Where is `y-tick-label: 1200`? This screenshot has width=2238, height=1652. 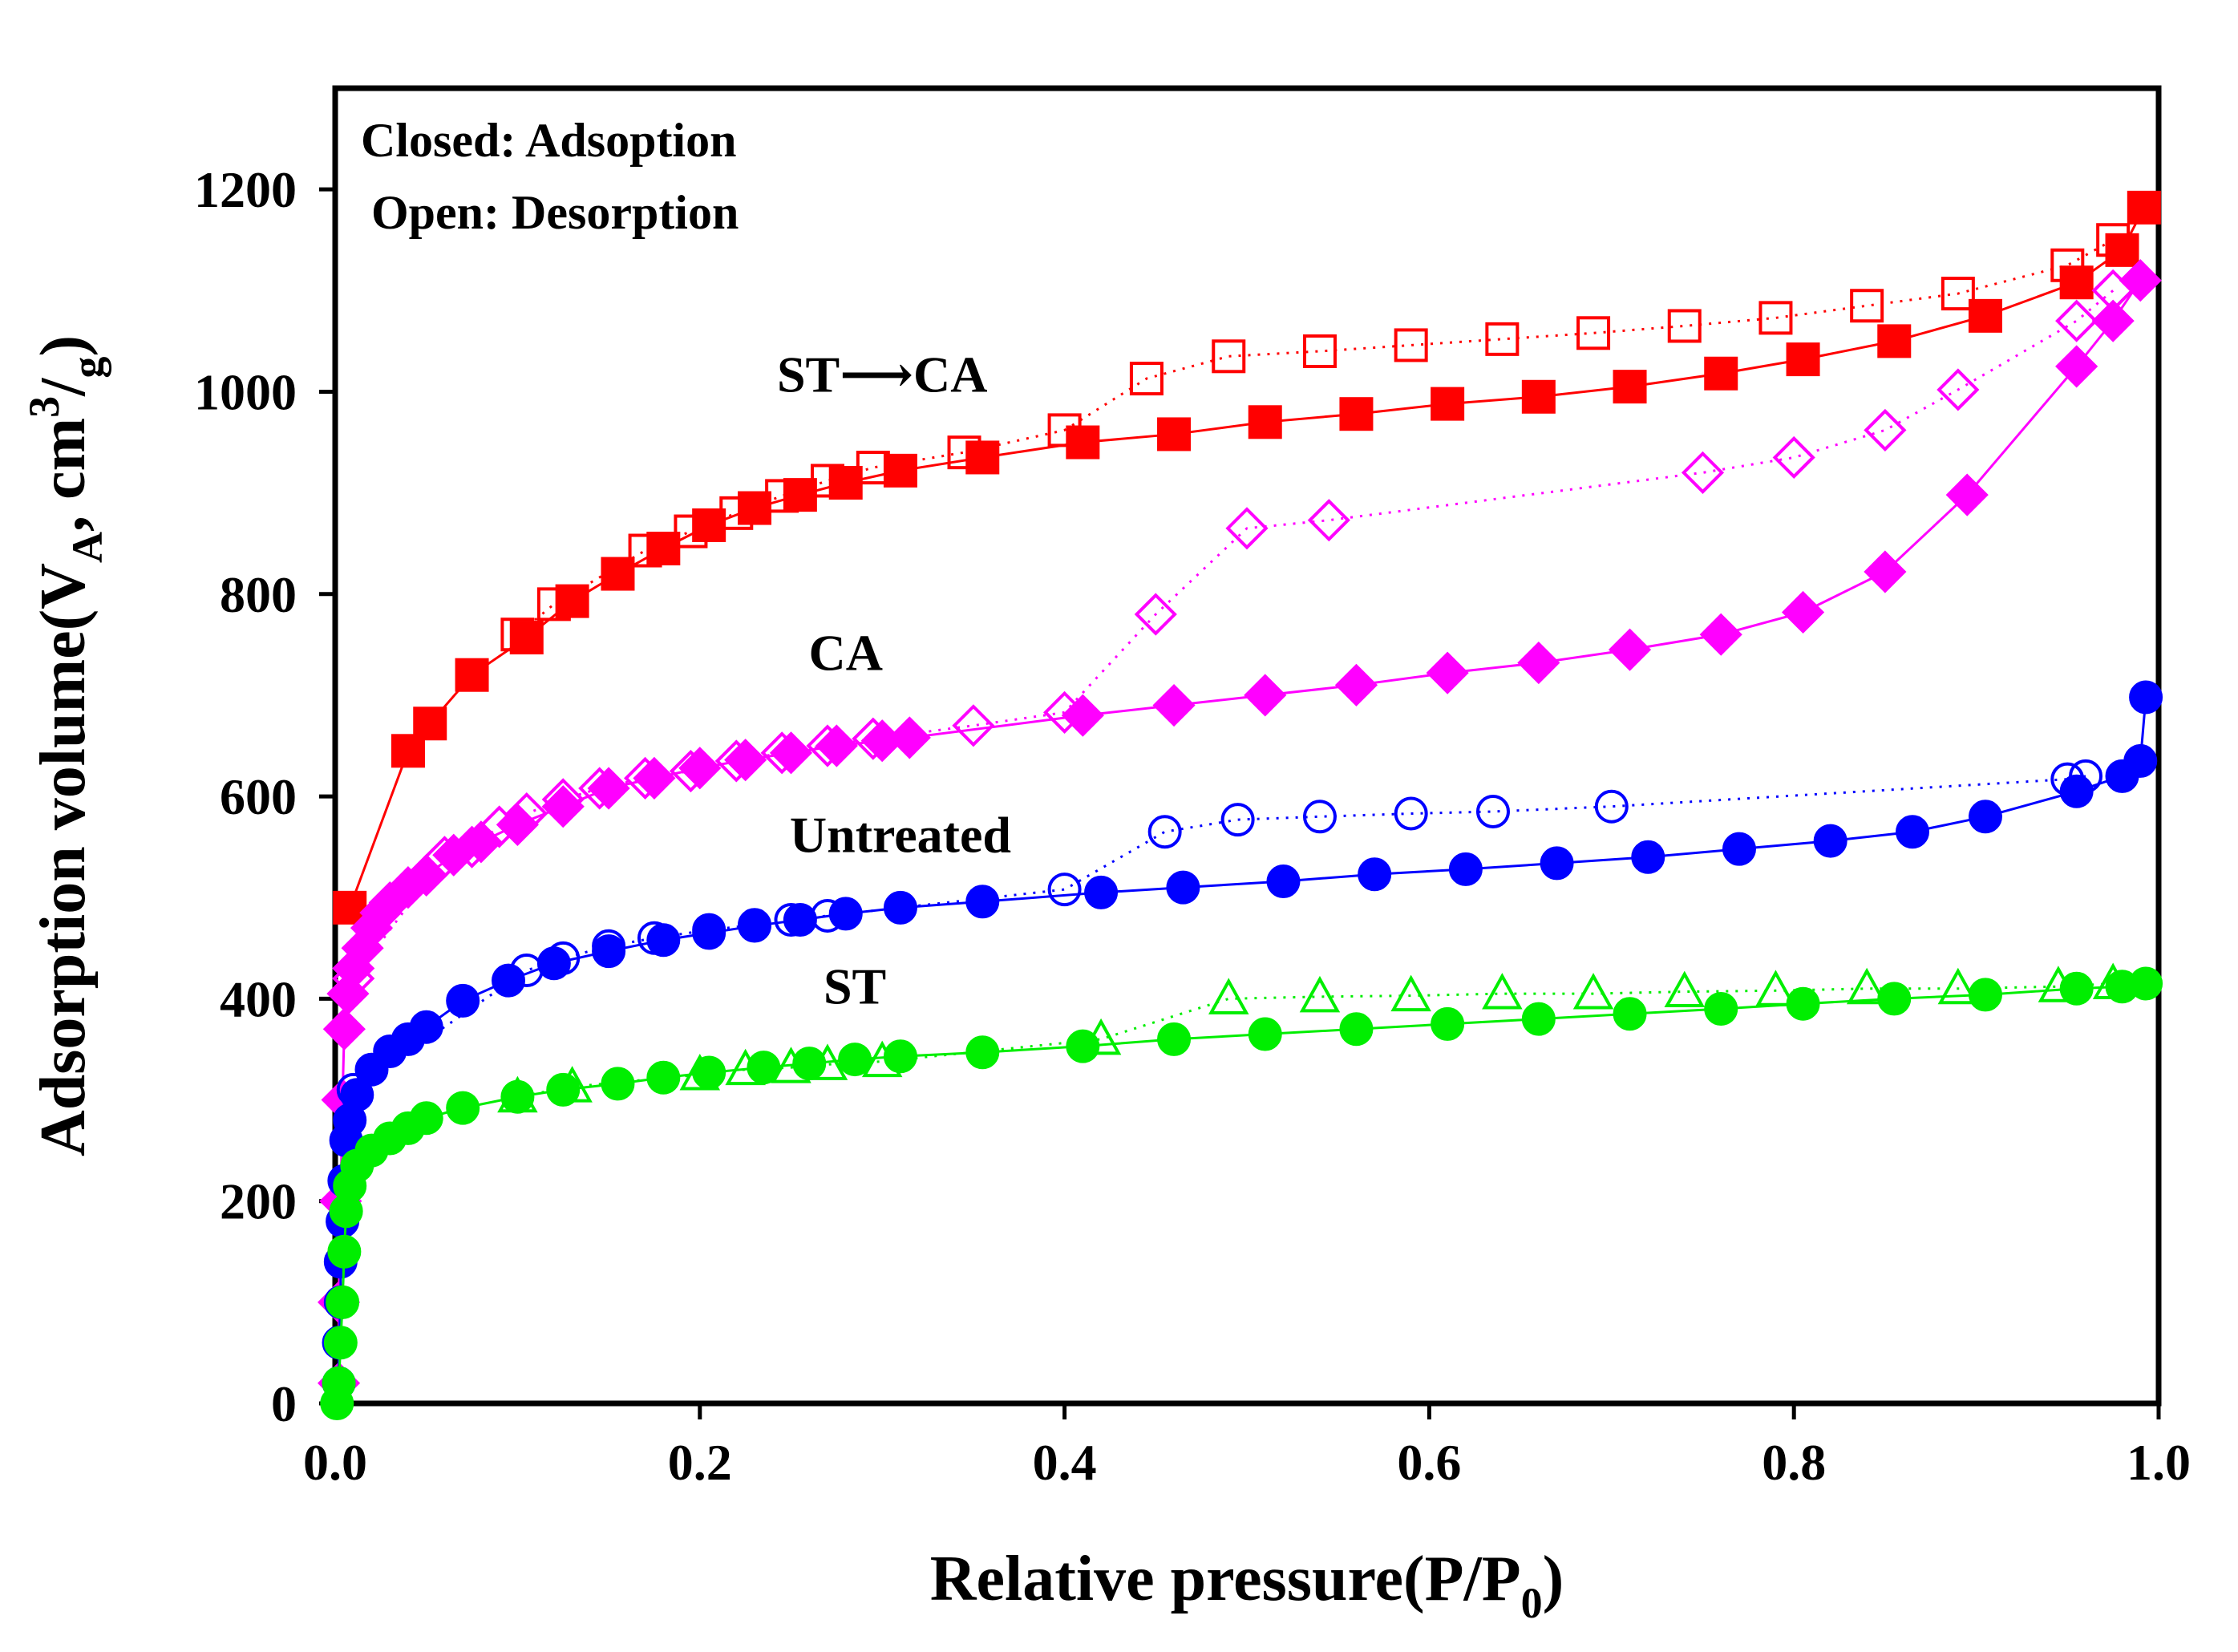
y-tick-label: 1200 is located at coordinates (245, 189).